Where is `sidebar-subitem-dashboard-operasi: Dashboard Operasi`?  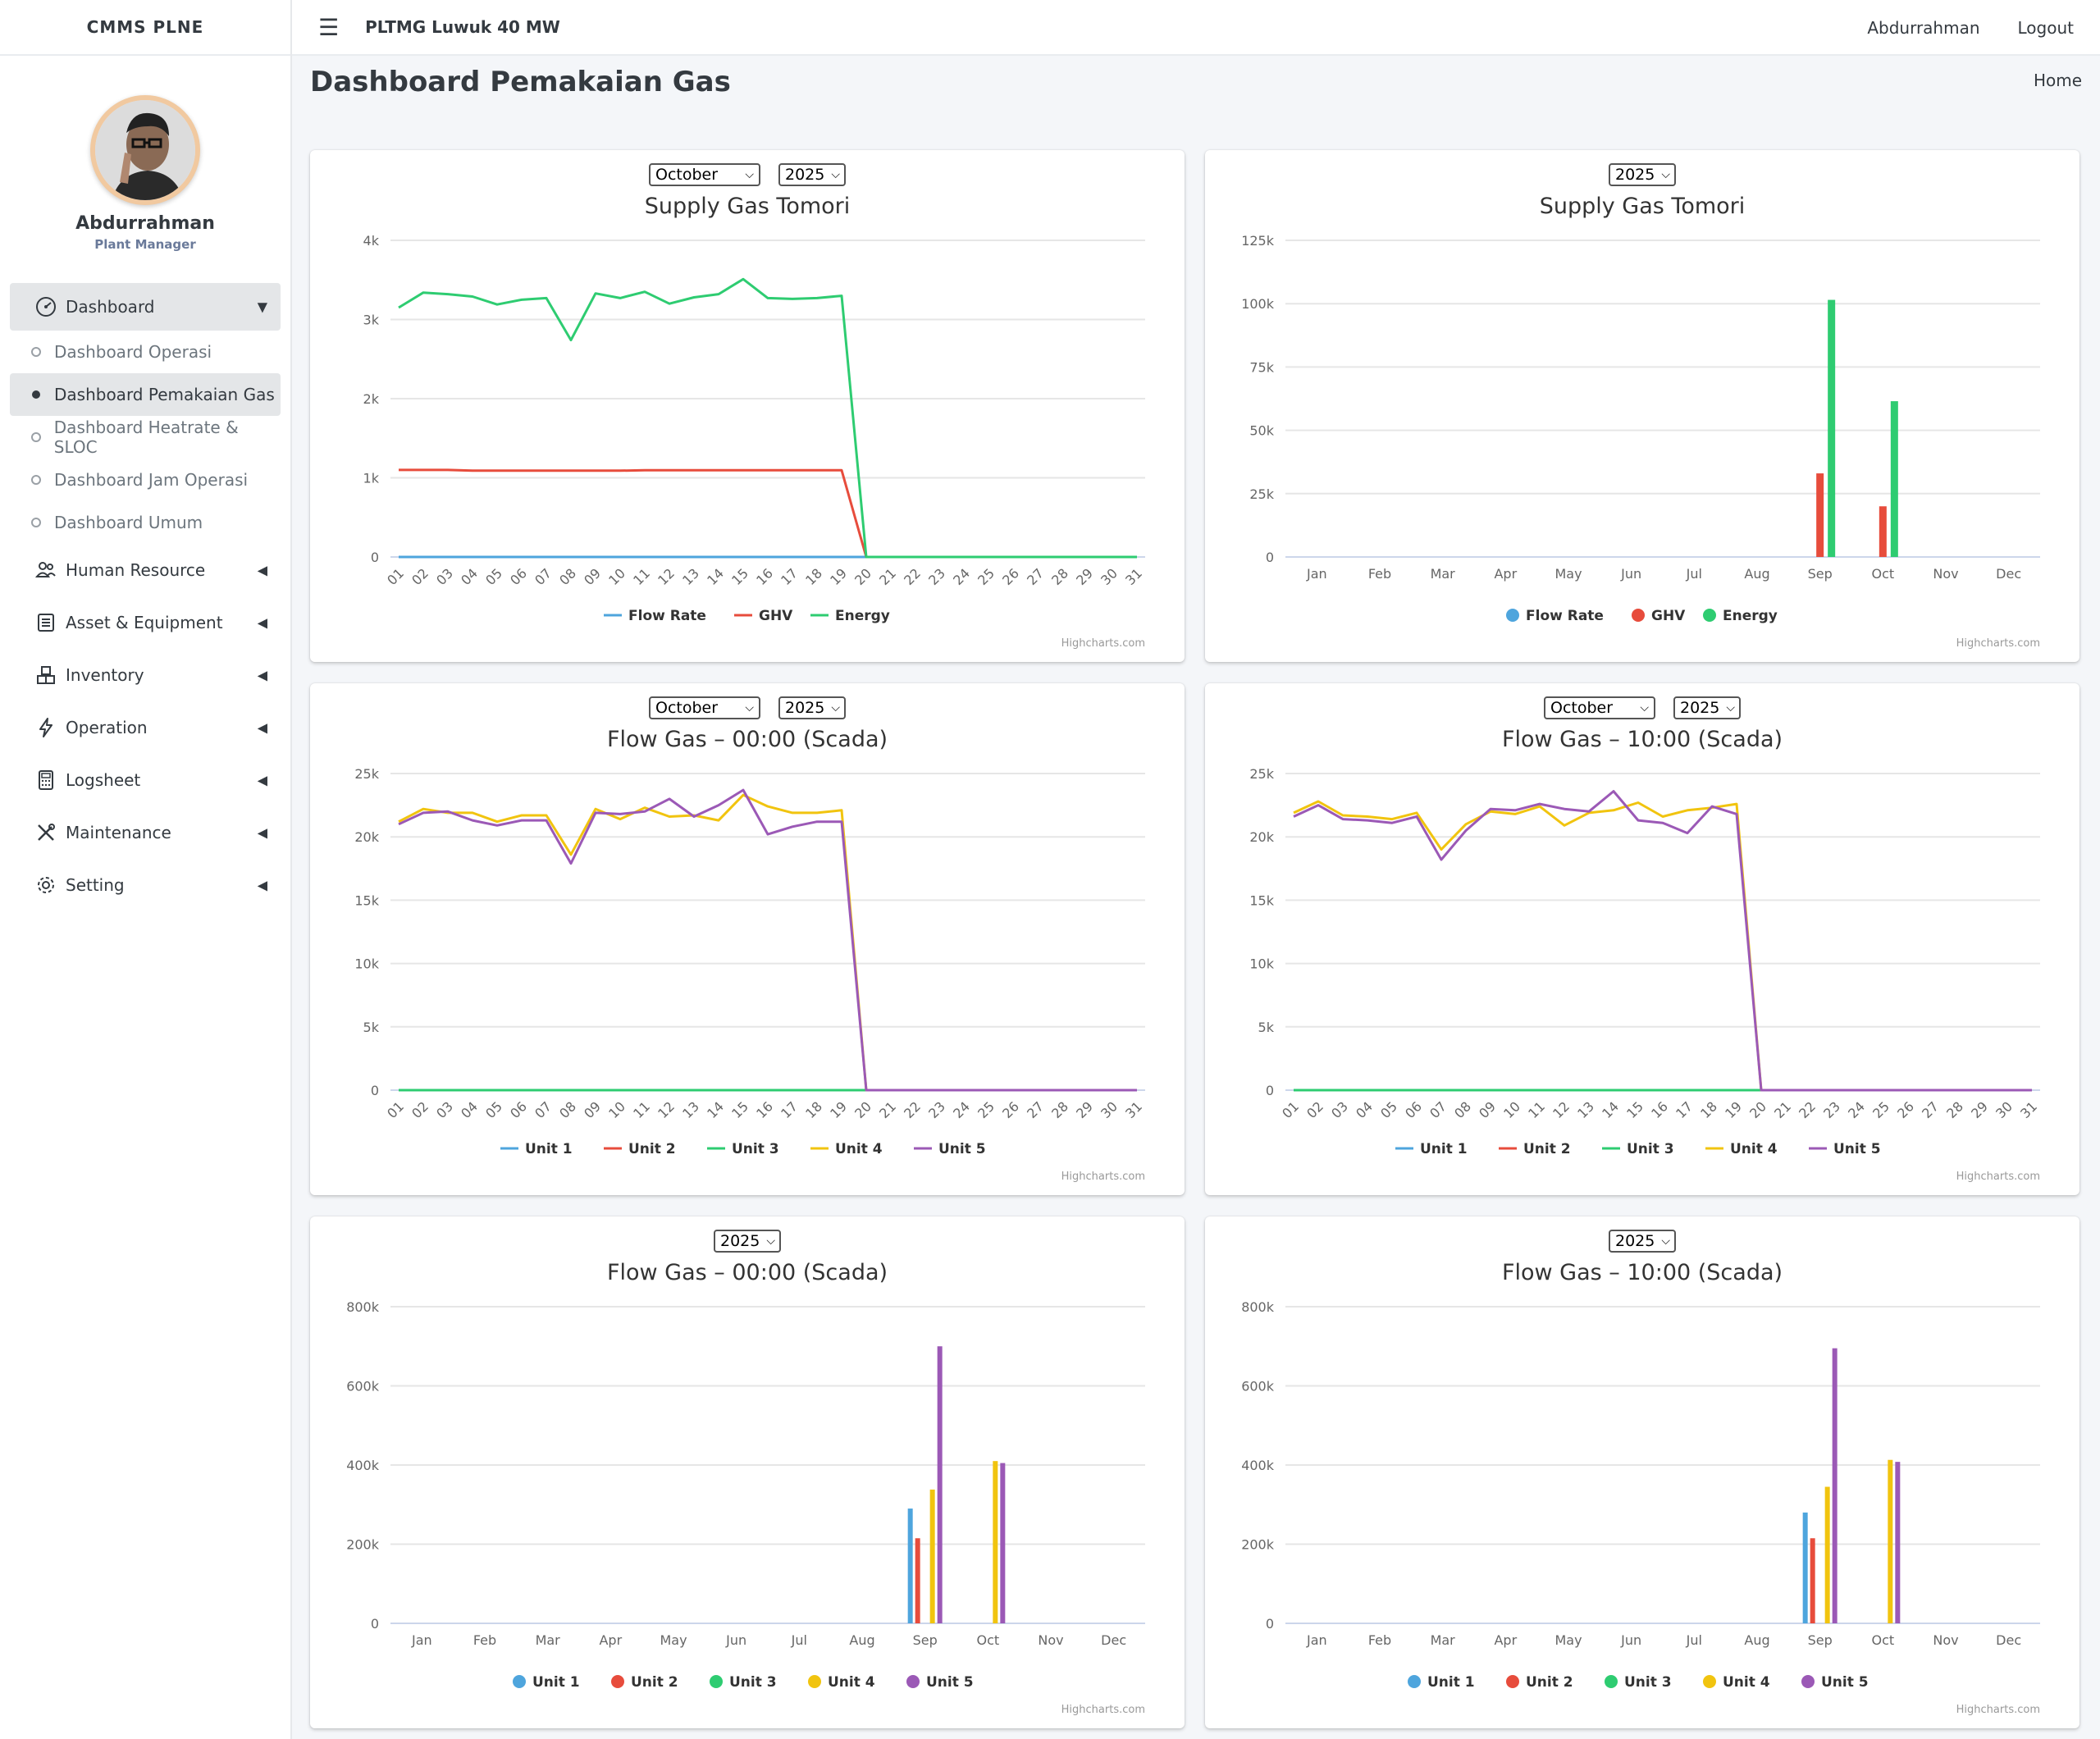 sidebar-subitem-dashboard-operasi: Dashboard Operasi is located at coordinates (146, 352).